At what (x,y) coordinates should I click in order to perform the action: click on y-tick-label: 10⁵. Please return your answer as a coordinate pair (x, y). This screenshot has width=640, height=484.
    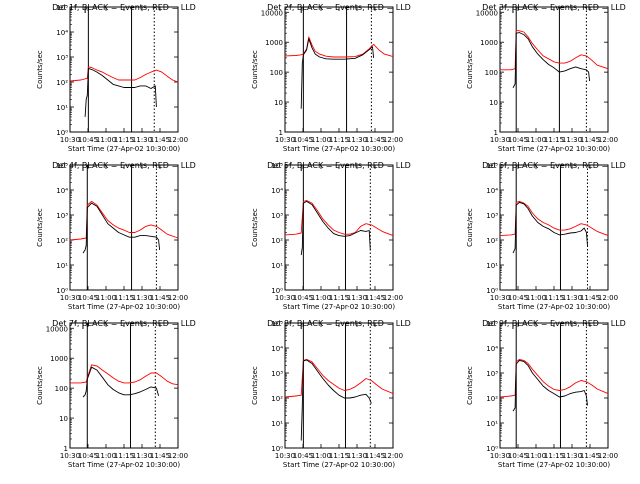
    Looking at the image, I should click on (492, 324).